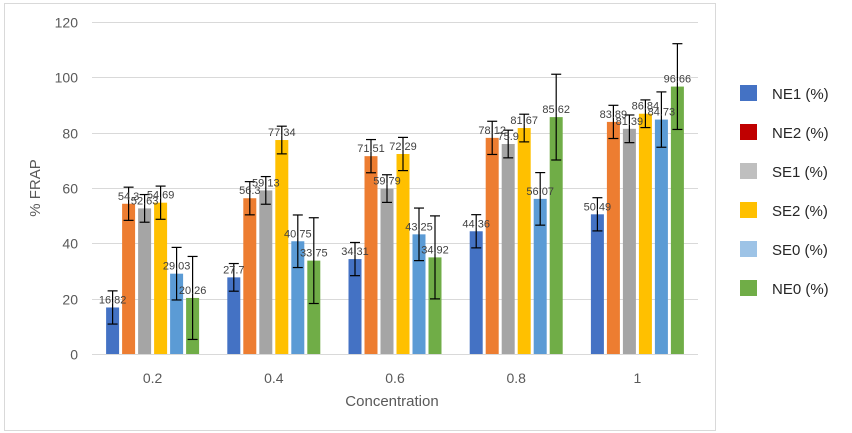 The width and height of the screenshot is (852, 433). I want to click on data-label: 34.31, so click(355, 252).